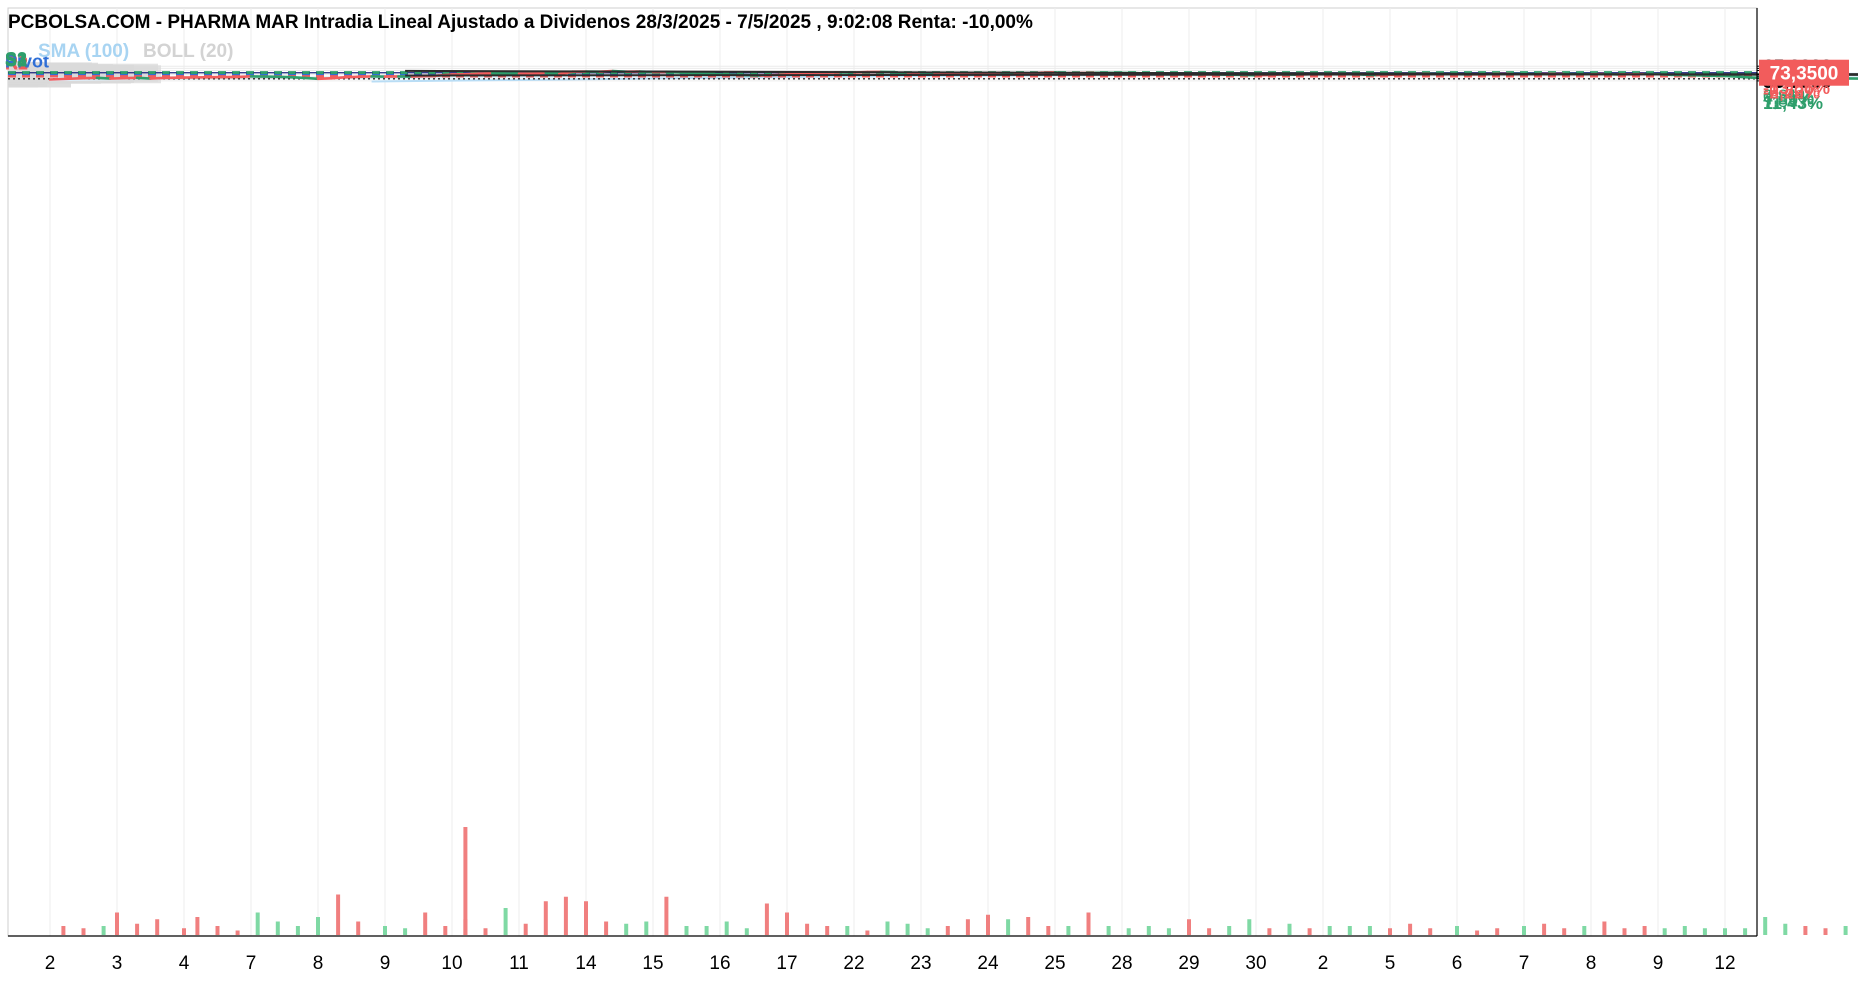  I want to click on x-tick-label: 28, so click(1121, 963).